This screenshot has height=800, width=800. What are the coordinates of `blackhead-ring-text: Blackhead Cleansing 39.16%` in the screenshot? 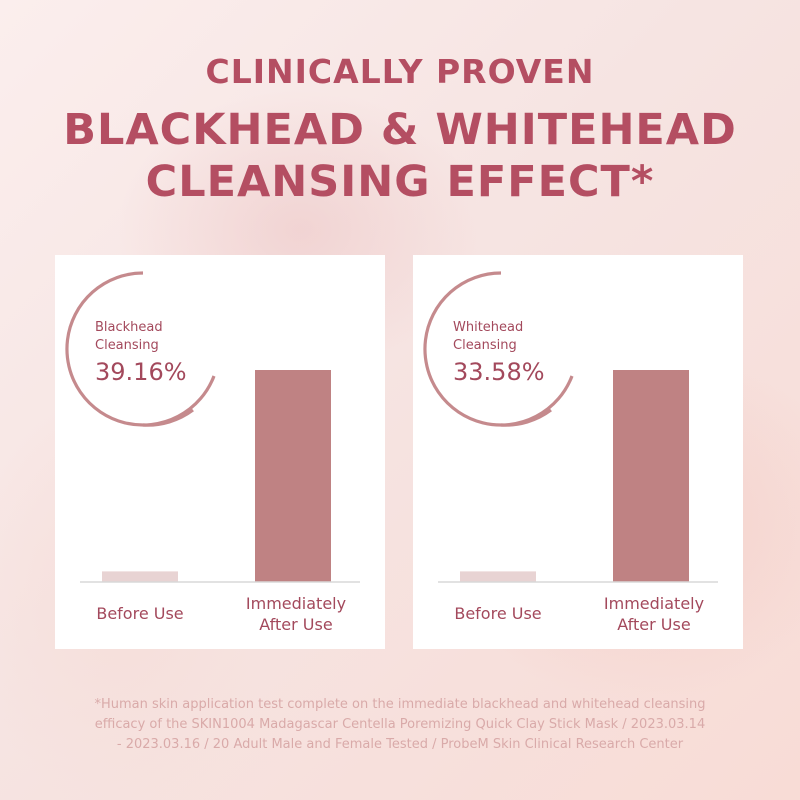 It's located at (141, 353).